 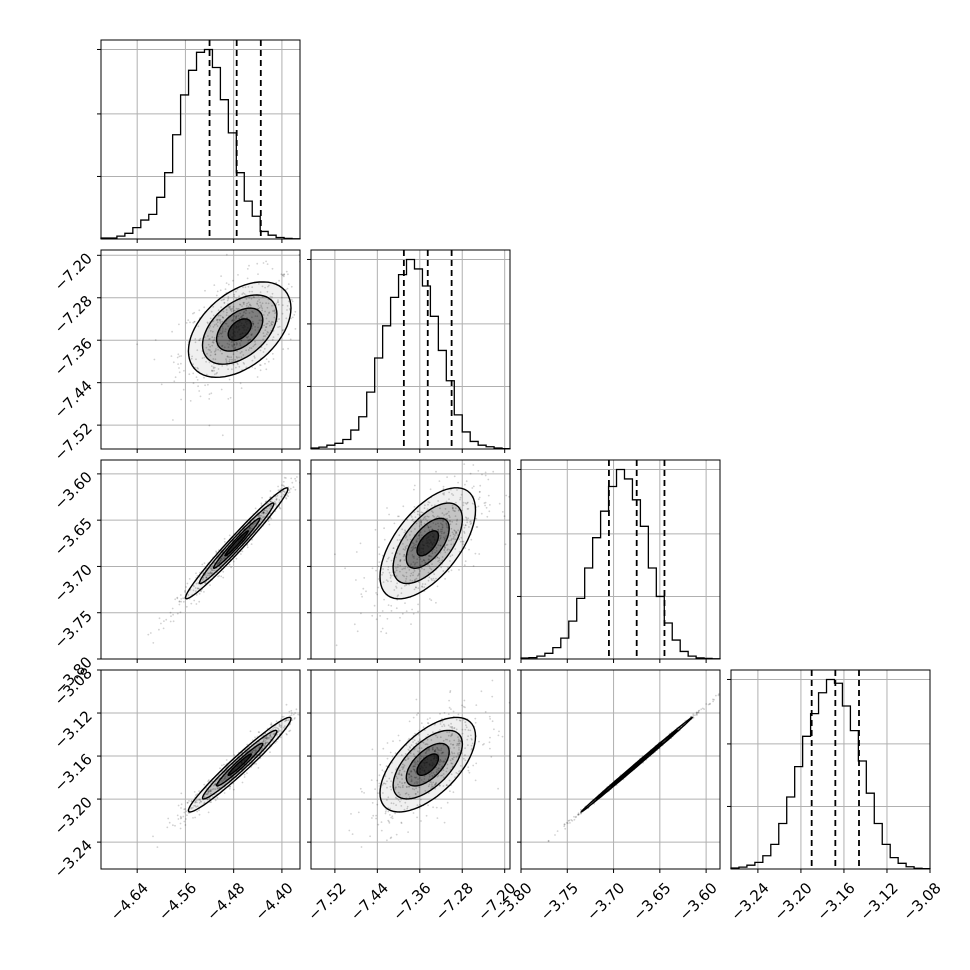 I want to click on contour-line, so click(x=236, y=543).